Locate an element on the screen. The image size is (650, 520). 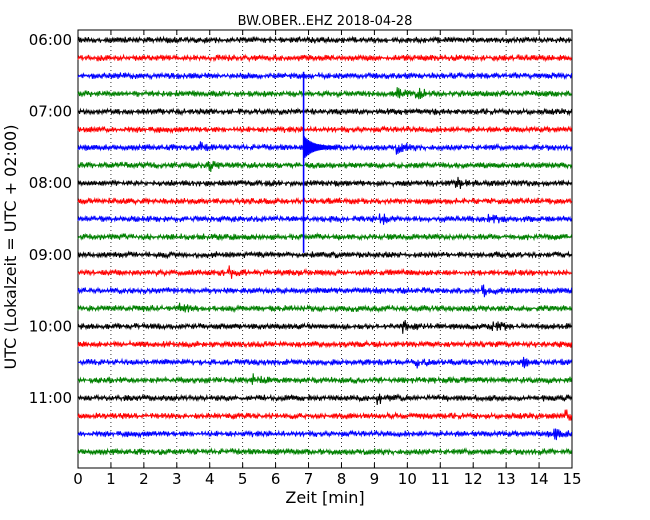
x-tick-label: 9 is located at coordinates (375, 479).